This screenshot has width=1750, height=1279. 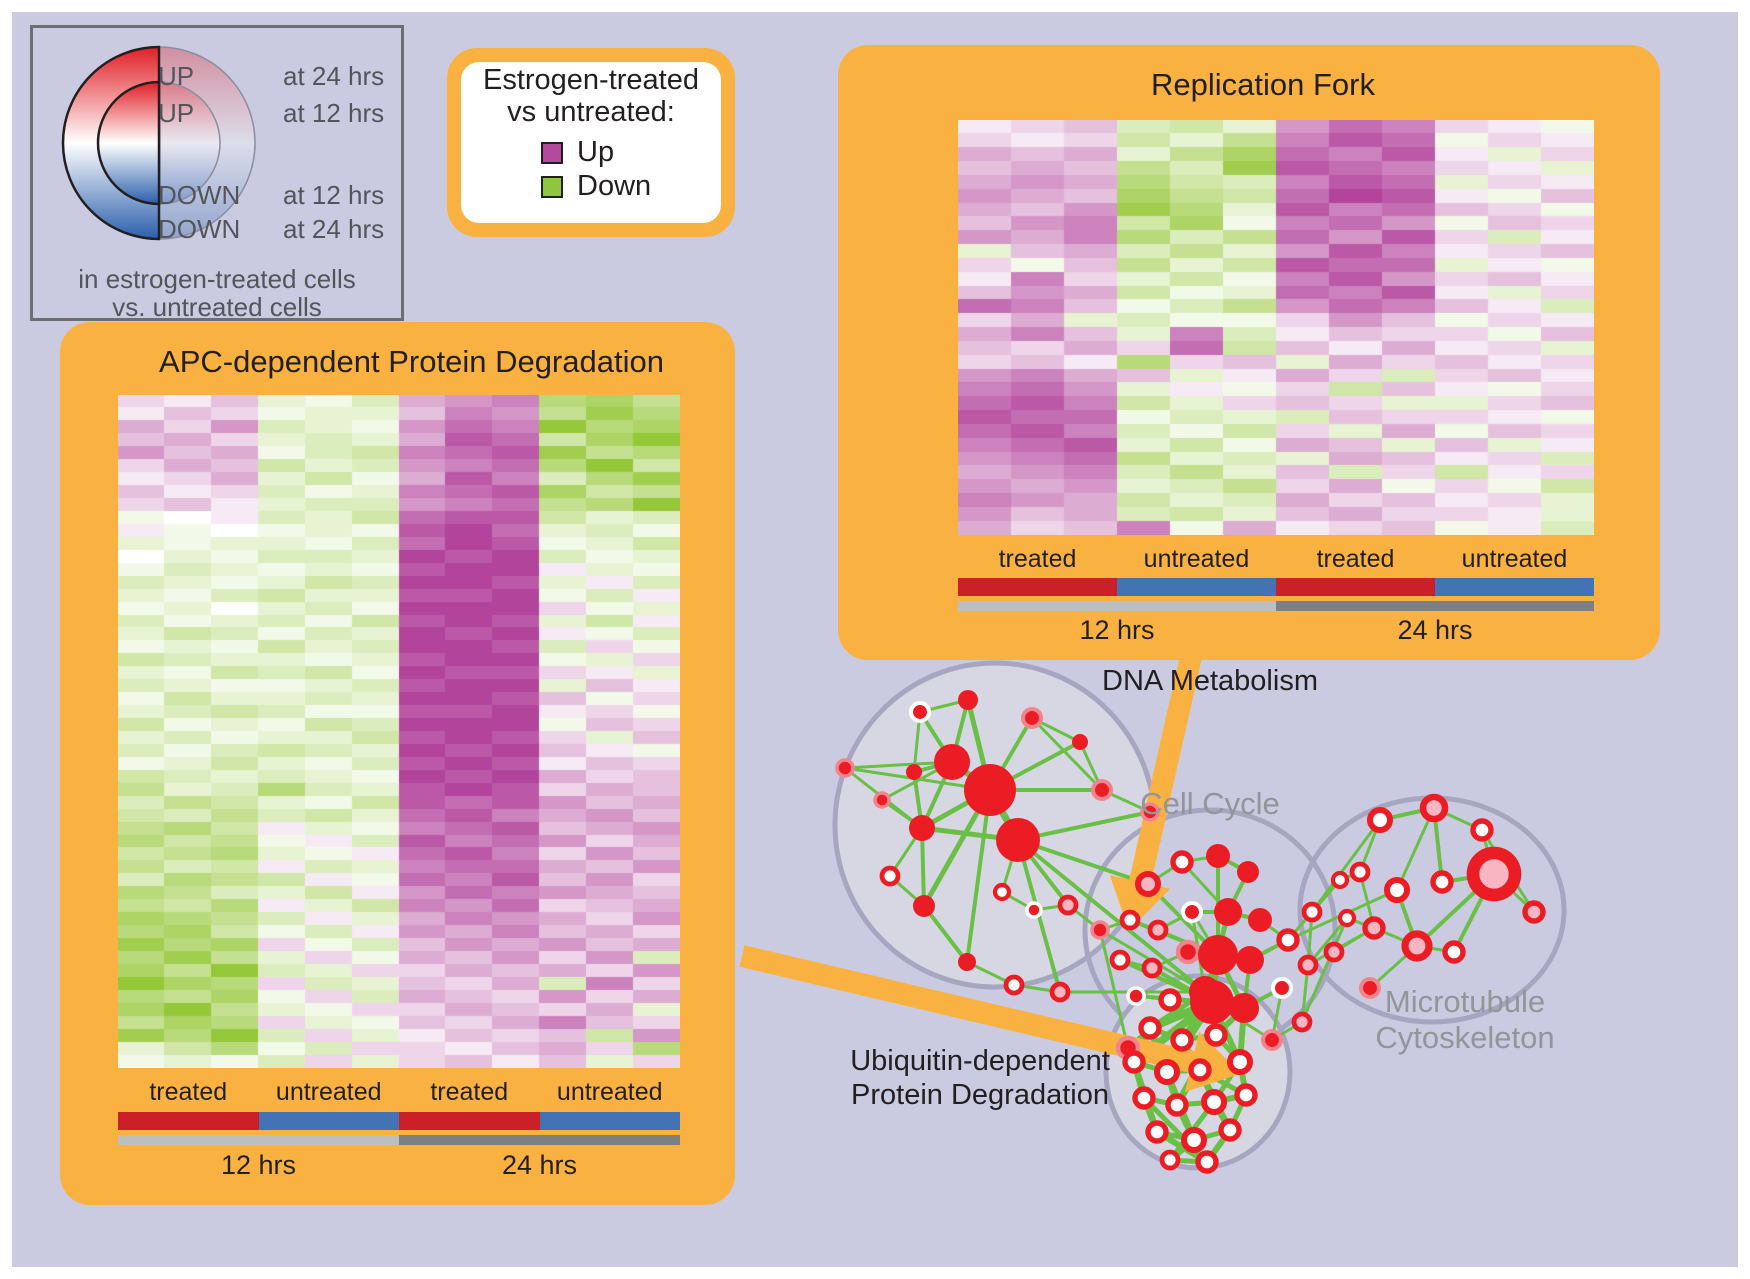 What do you see at coordinates (552, 186) in the screenshot?
I see `down-color-swatch` at bounding box center [552, 186].